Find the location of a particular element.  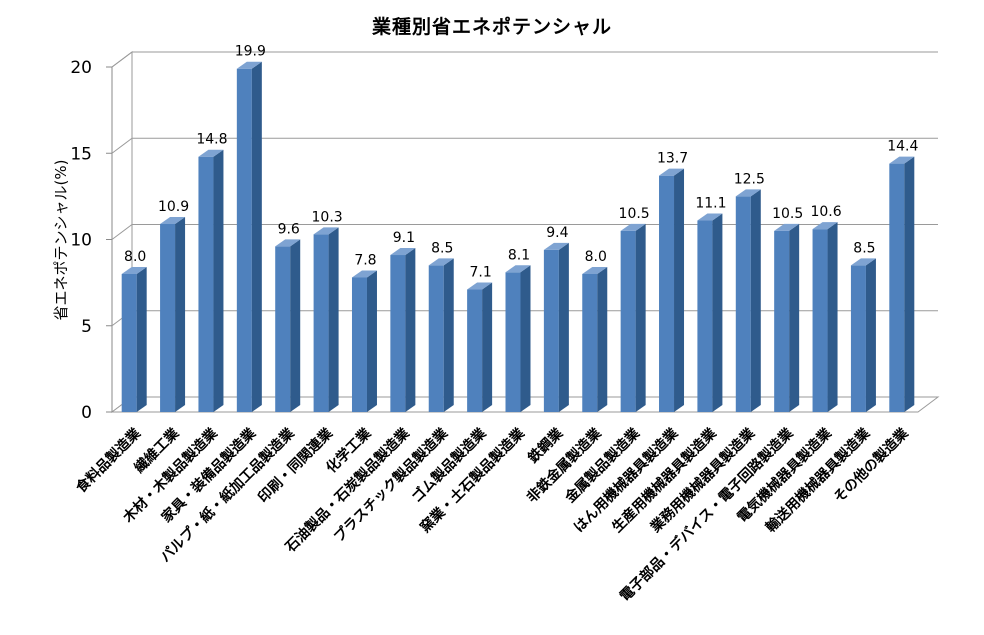

y-tick-label: 0 is located at coordinates (86, 413).